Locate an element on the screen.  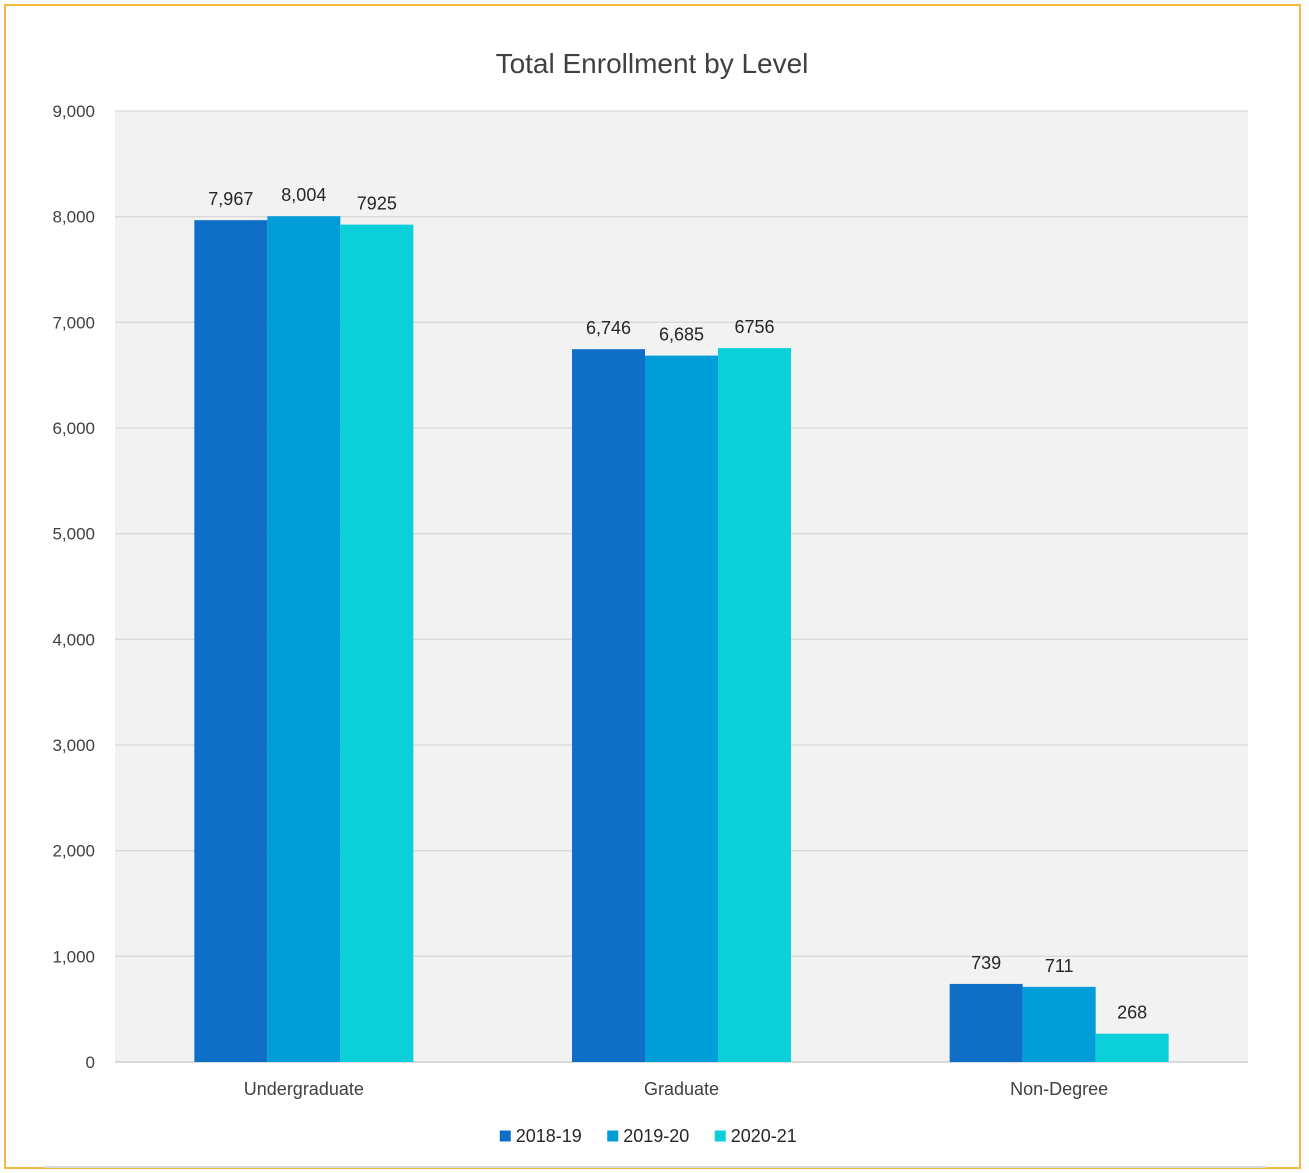
y-tick-label: 3,000 is located at coordinates (73, 745).